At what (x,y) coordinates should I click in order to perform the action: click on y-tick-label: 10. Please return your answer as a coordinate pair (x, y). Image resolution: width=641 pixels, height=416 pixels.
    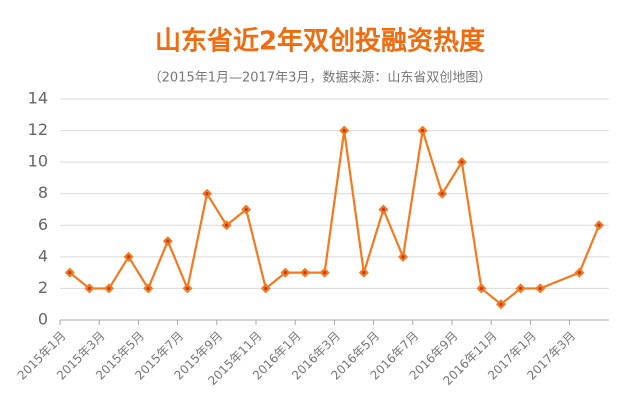
    Looking at the image, I should click on (38, 161).